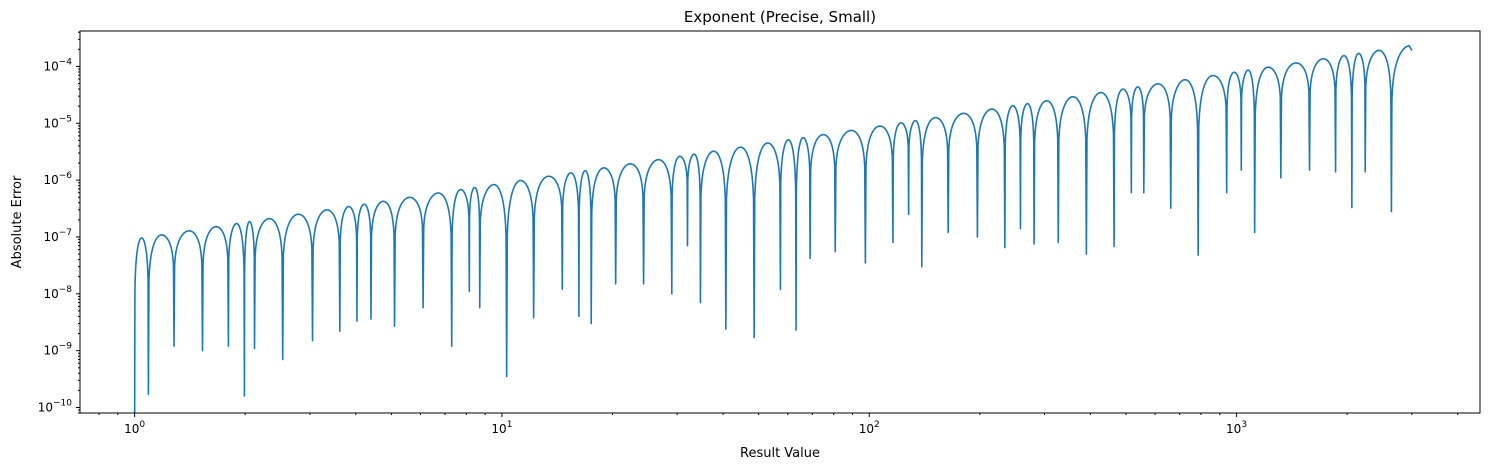 Image resolution: width=1490 pixels, height=470 pixels. I want to click on x-tick-label: 10³, so click(1236, 428).